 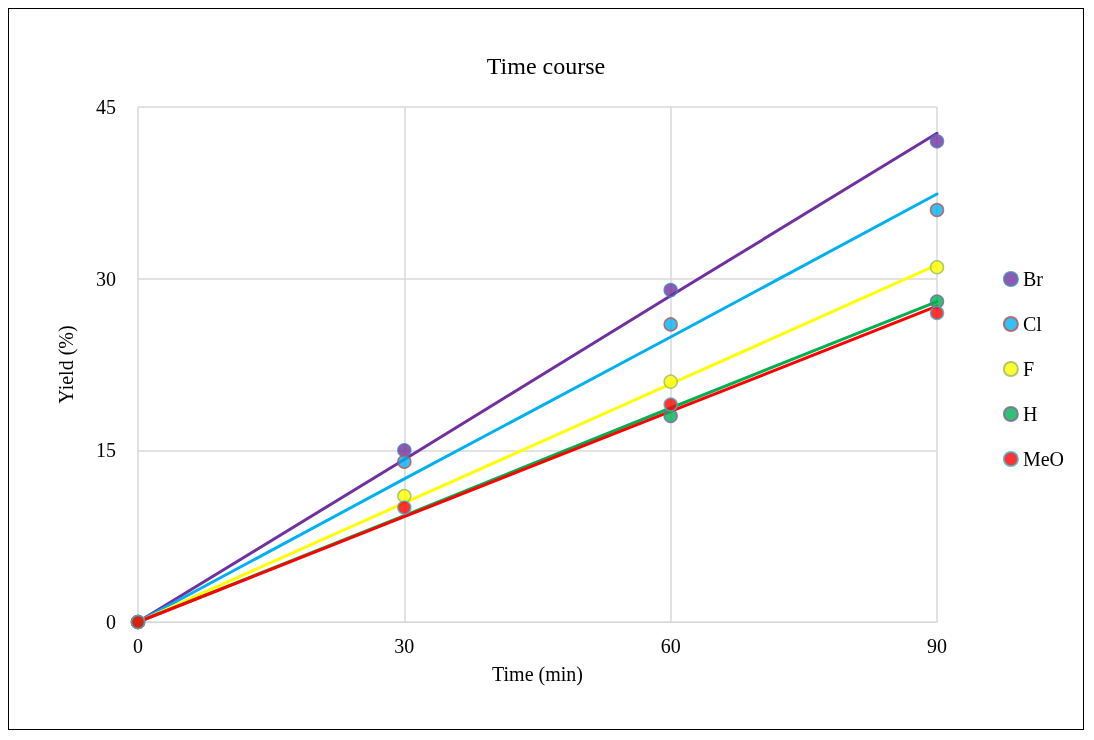 What do you see at coordinates (111, 622) in the screenshot?
I see `y-tick-label: 0` at bounding box center [111, 622].